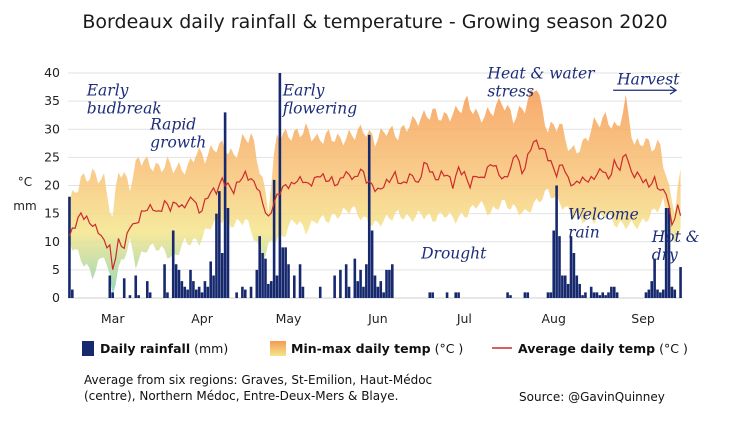  I want to click on legend-rainfall-swatch, so click(88, 348).